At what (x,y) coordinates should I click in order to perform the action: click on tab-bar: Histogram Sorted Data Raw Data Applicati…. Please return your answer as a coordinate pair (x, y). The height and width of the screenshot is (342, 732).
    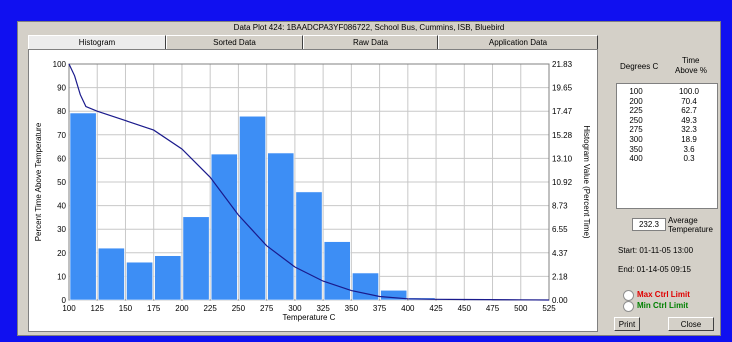
    Looking at the image, I should click on (313, 42).